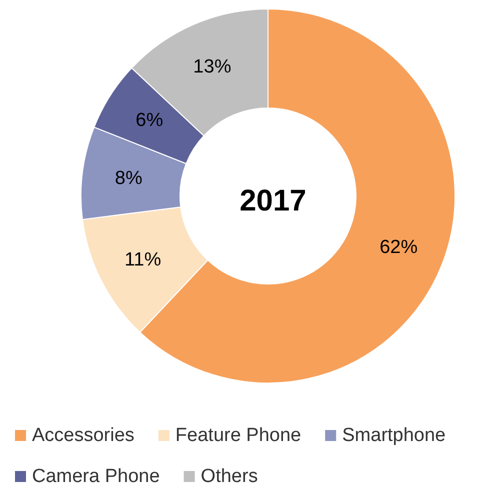 Image resolution: width=502 pixels, height=495 pixels. Describe the element at coordinates (96, 476) in the screenshot. I see `legend-label: Camera Phone` at that location.